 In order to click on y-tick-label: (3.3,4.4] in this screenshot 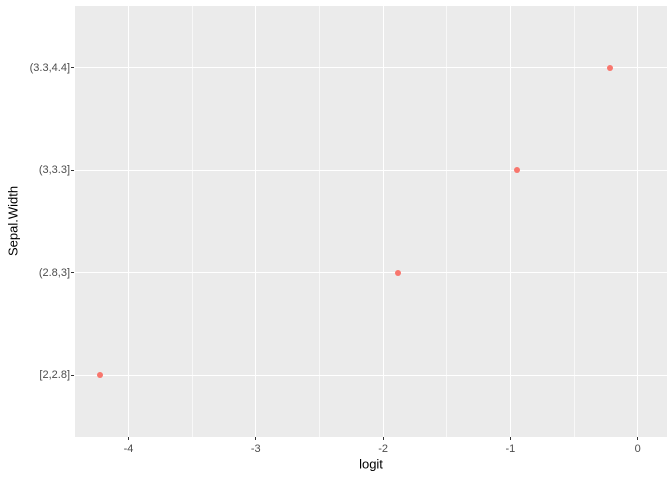, I will do `click(49, 67)`.